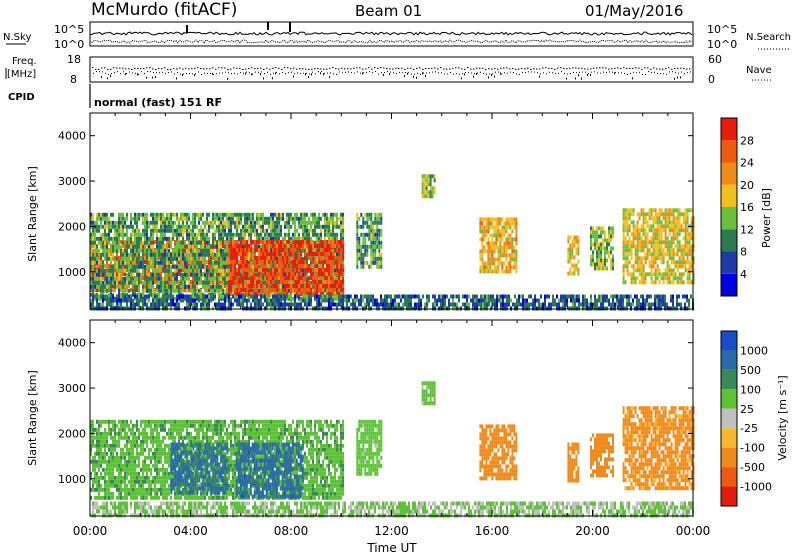  What do you see at coordinates (17, 37) in the screenshot?
I see `nsky-label: N.Sky` at bounding box center [17, 37].